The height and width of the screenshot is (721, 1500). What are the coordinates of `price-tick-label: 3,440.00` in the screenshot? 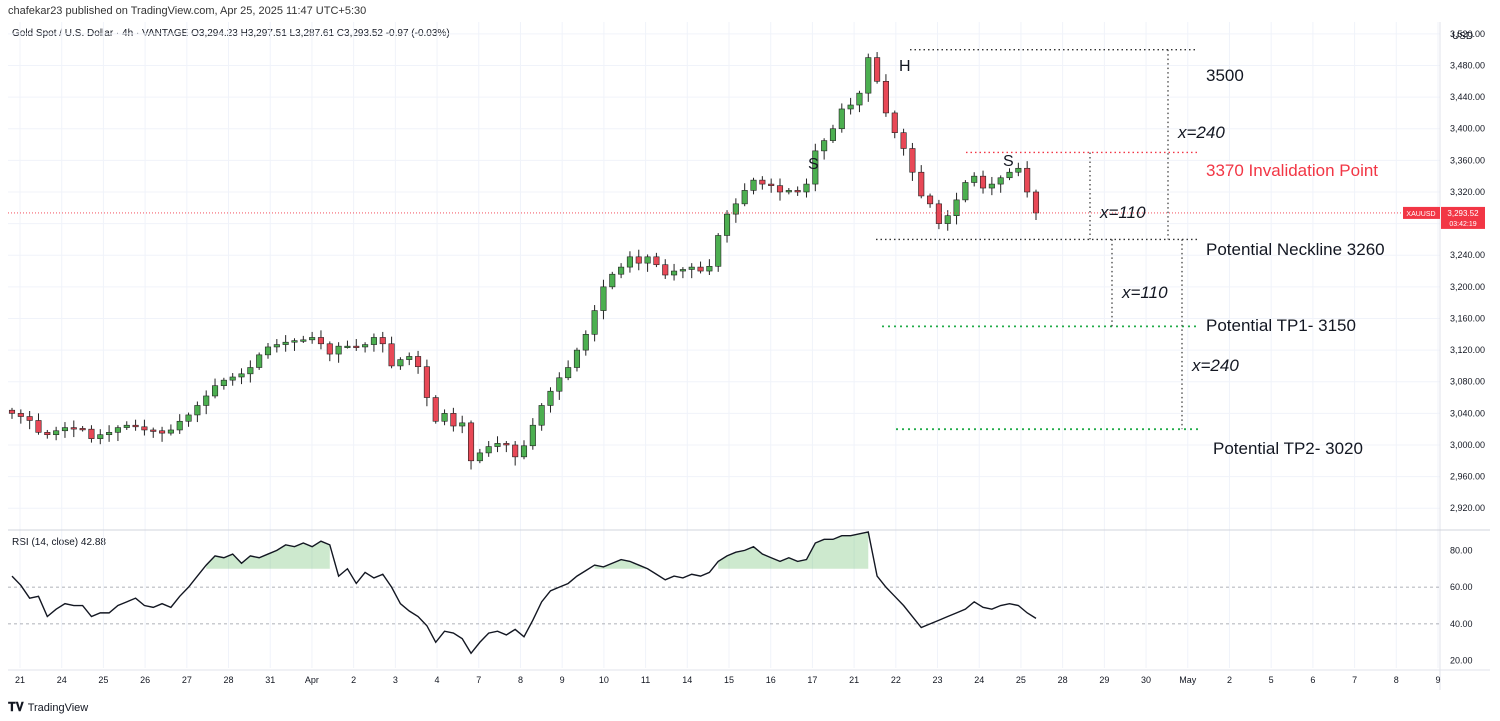 It's located at (1467, 97).